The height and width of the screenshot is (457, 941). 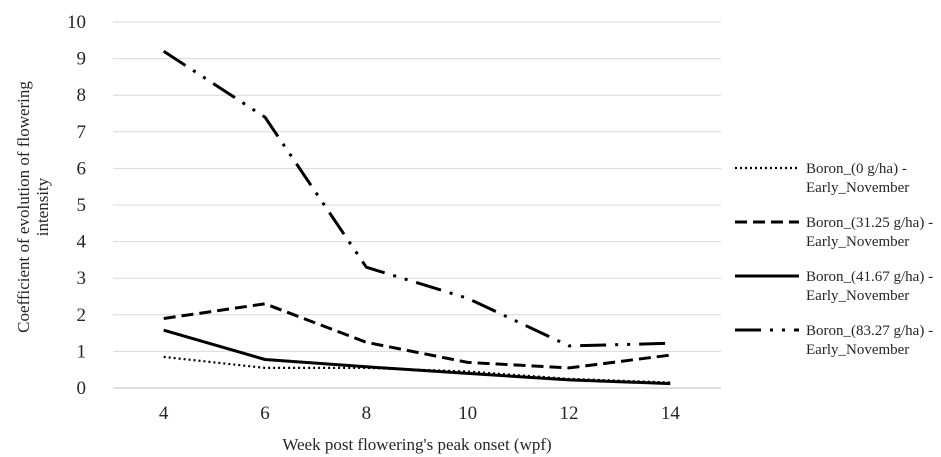 I want to click on y-tick-label: 8, so click(x=82, y=95).